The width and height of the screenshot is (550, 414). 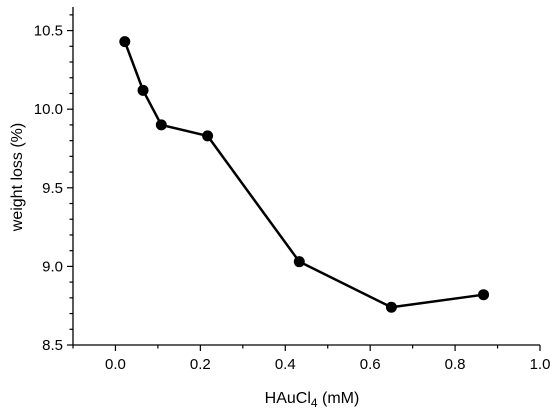 I want to click on x-tick-label: 0.4, so click(x=285, y=364).